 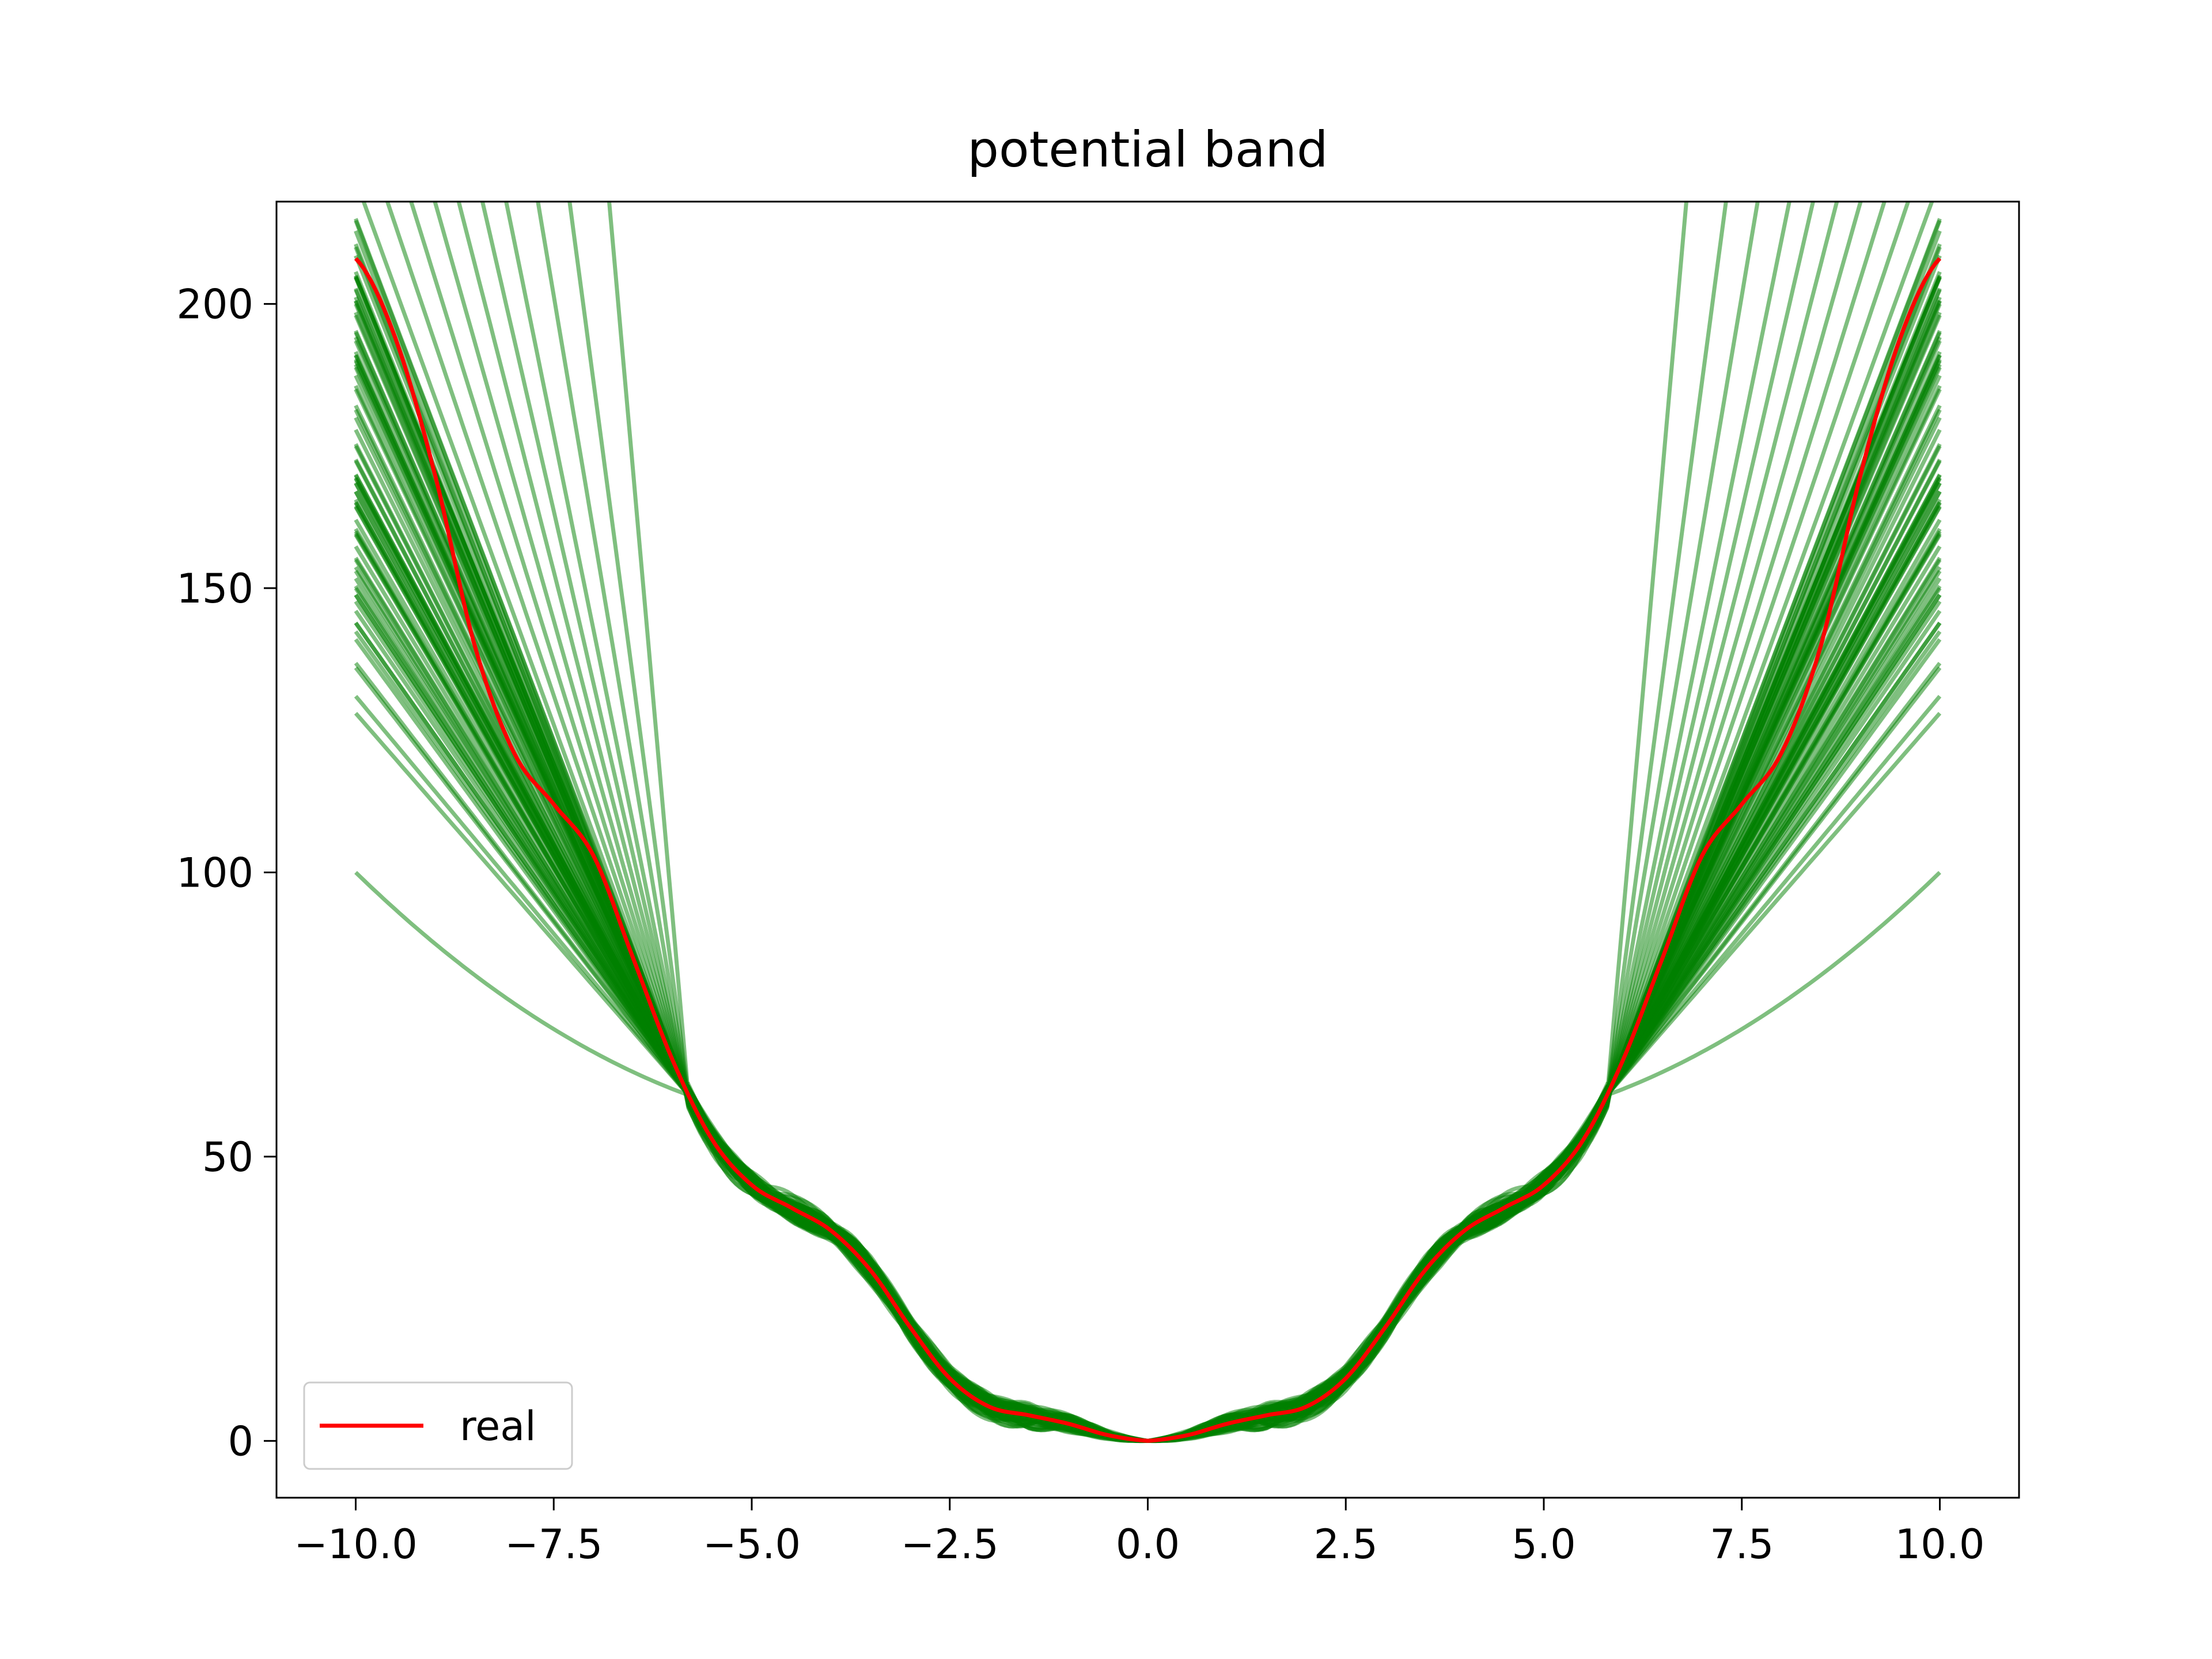 What do you see at coordinates (214, 304) in the screenshot?
I see `y-tick-label: 200` at bounding box center [214, 304].